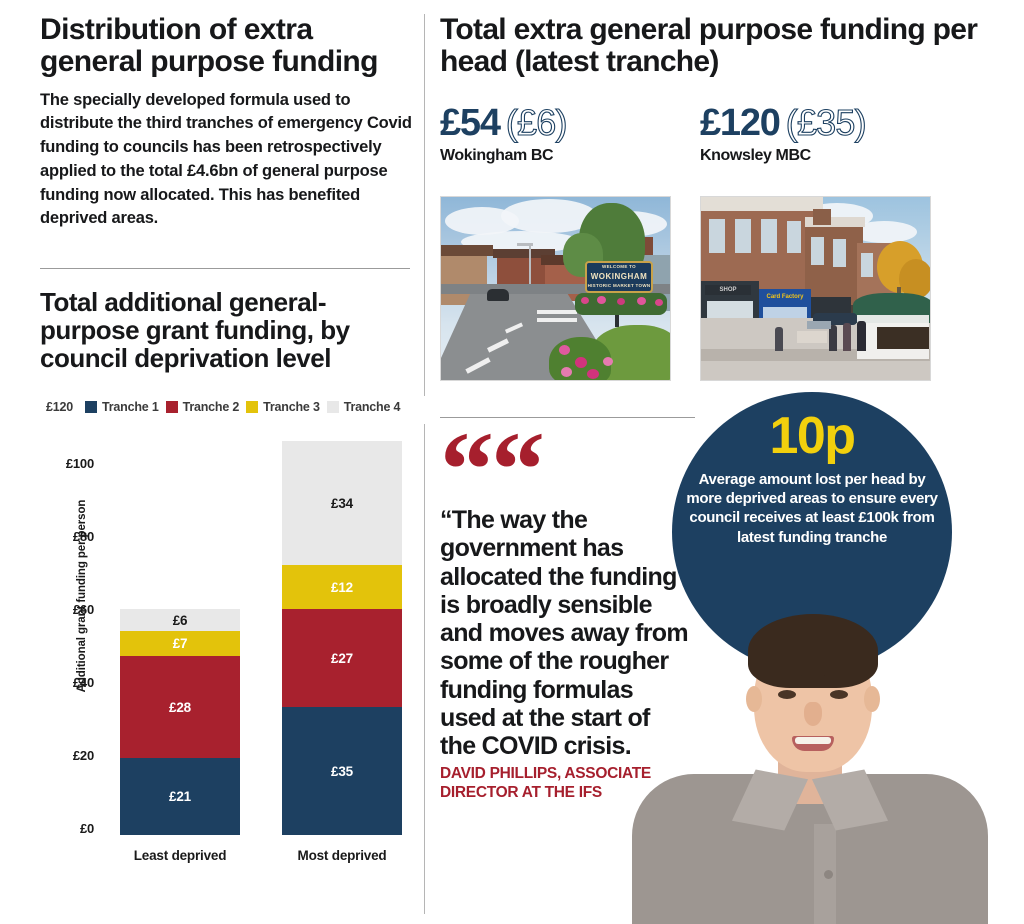 The image size is (1024, 924). What do you see at coordinates (225, 268) in the screenshot?
I see `divider-left-horizontal` at bounding box center [225, 268].